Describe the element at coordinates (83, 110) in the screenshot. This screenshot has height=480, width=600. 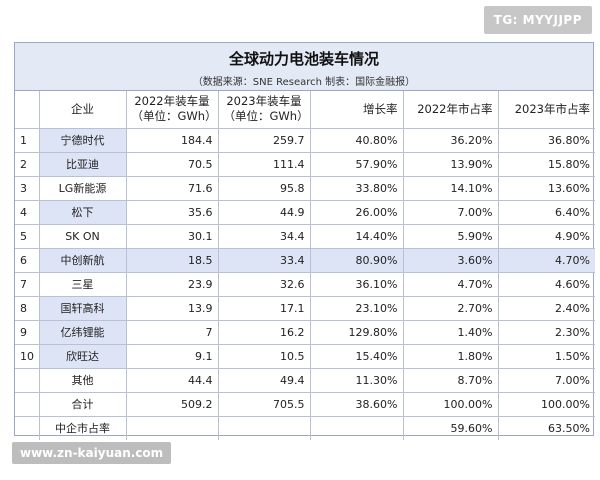
I see `header-company: 企业` at that location.